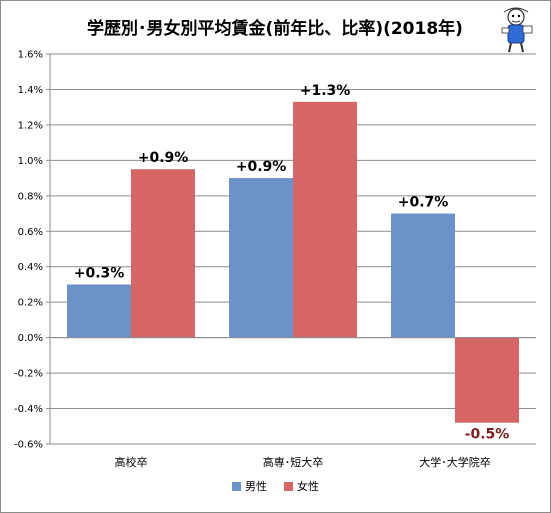  What do you see at coordinates (288, 486) in the screenshot?
I see `legend-swatch-female` at bounding box center [288, 486].